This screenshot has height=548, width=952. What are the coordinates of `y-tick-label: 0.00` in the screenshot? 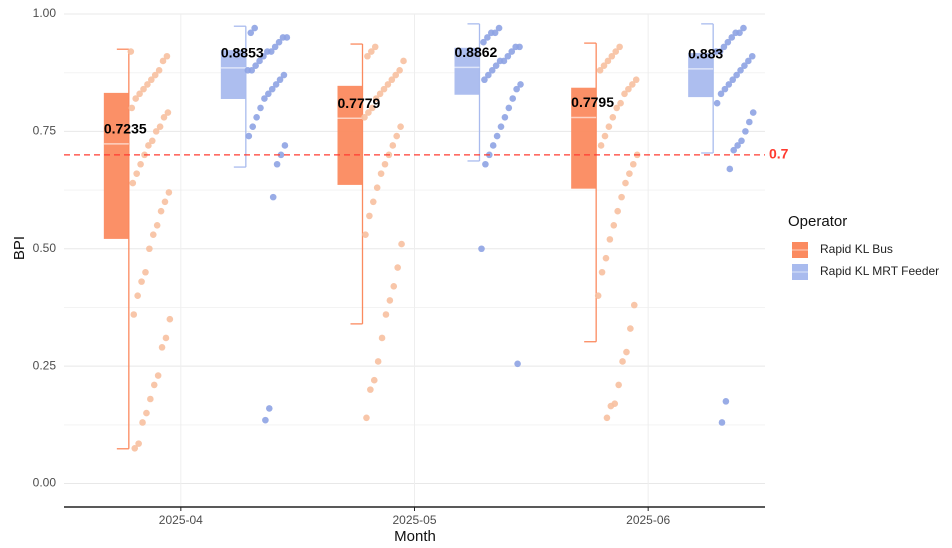 It's located at (45, 483).